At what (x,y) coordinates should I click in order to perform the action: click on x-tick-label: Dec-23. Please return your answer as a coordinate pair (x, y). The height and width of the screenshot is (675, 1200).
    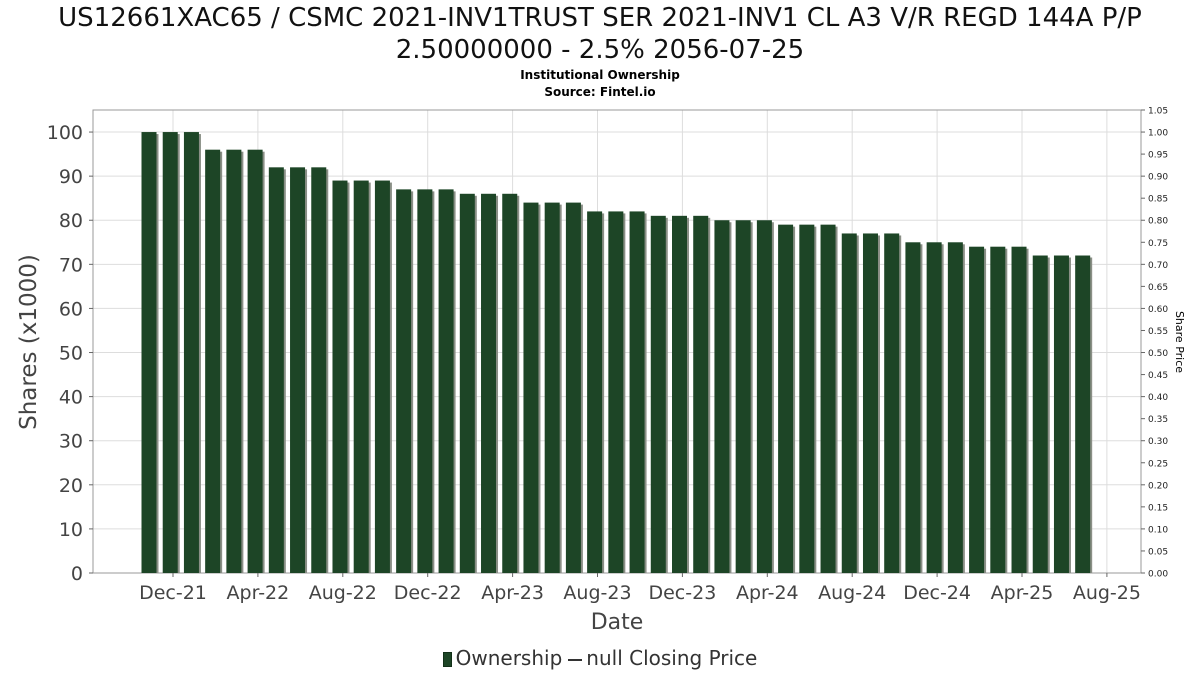
    Looking at the image, I should click on (682, 593).